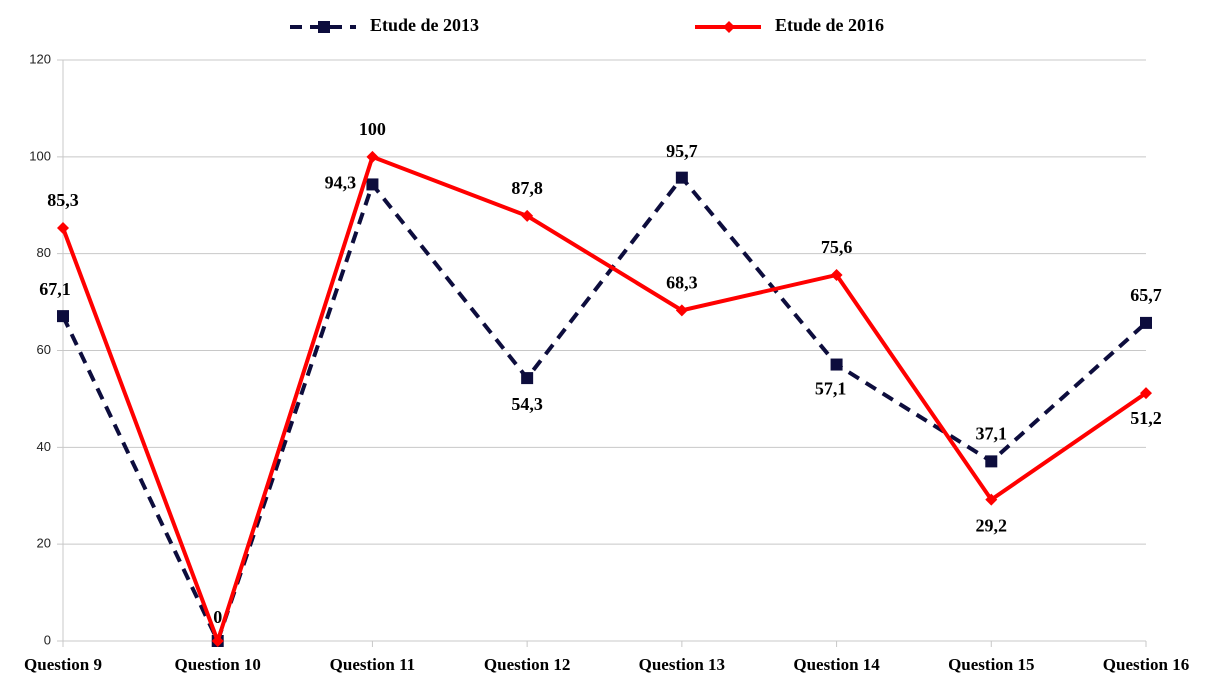 Image resolution: width=1209 pixels, height=677 pixels. I want to click on legend-label: Etude de 2013, so click(424, 25).